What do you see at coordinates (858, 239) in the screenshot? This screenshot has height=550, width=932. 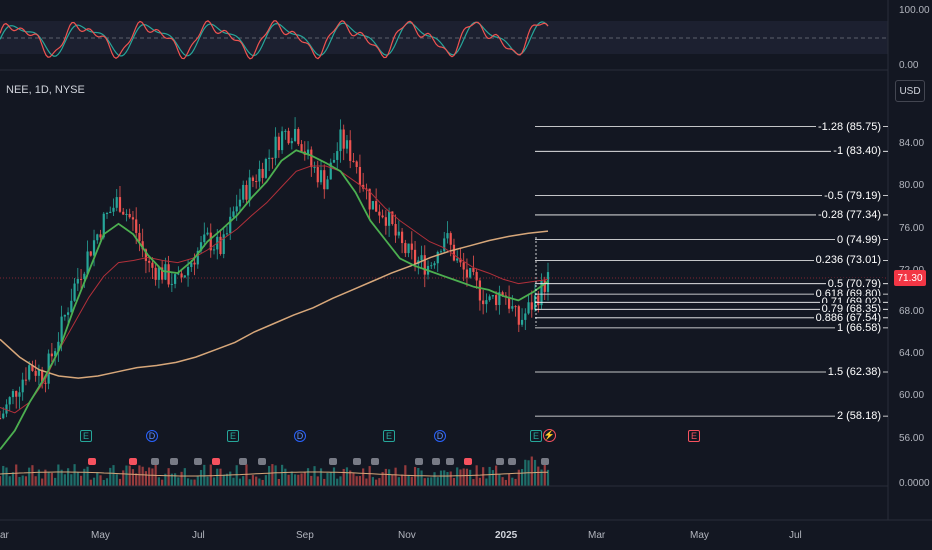 I see `fib-level-label: 0 (74.99)` at bounding box center [858, 239].